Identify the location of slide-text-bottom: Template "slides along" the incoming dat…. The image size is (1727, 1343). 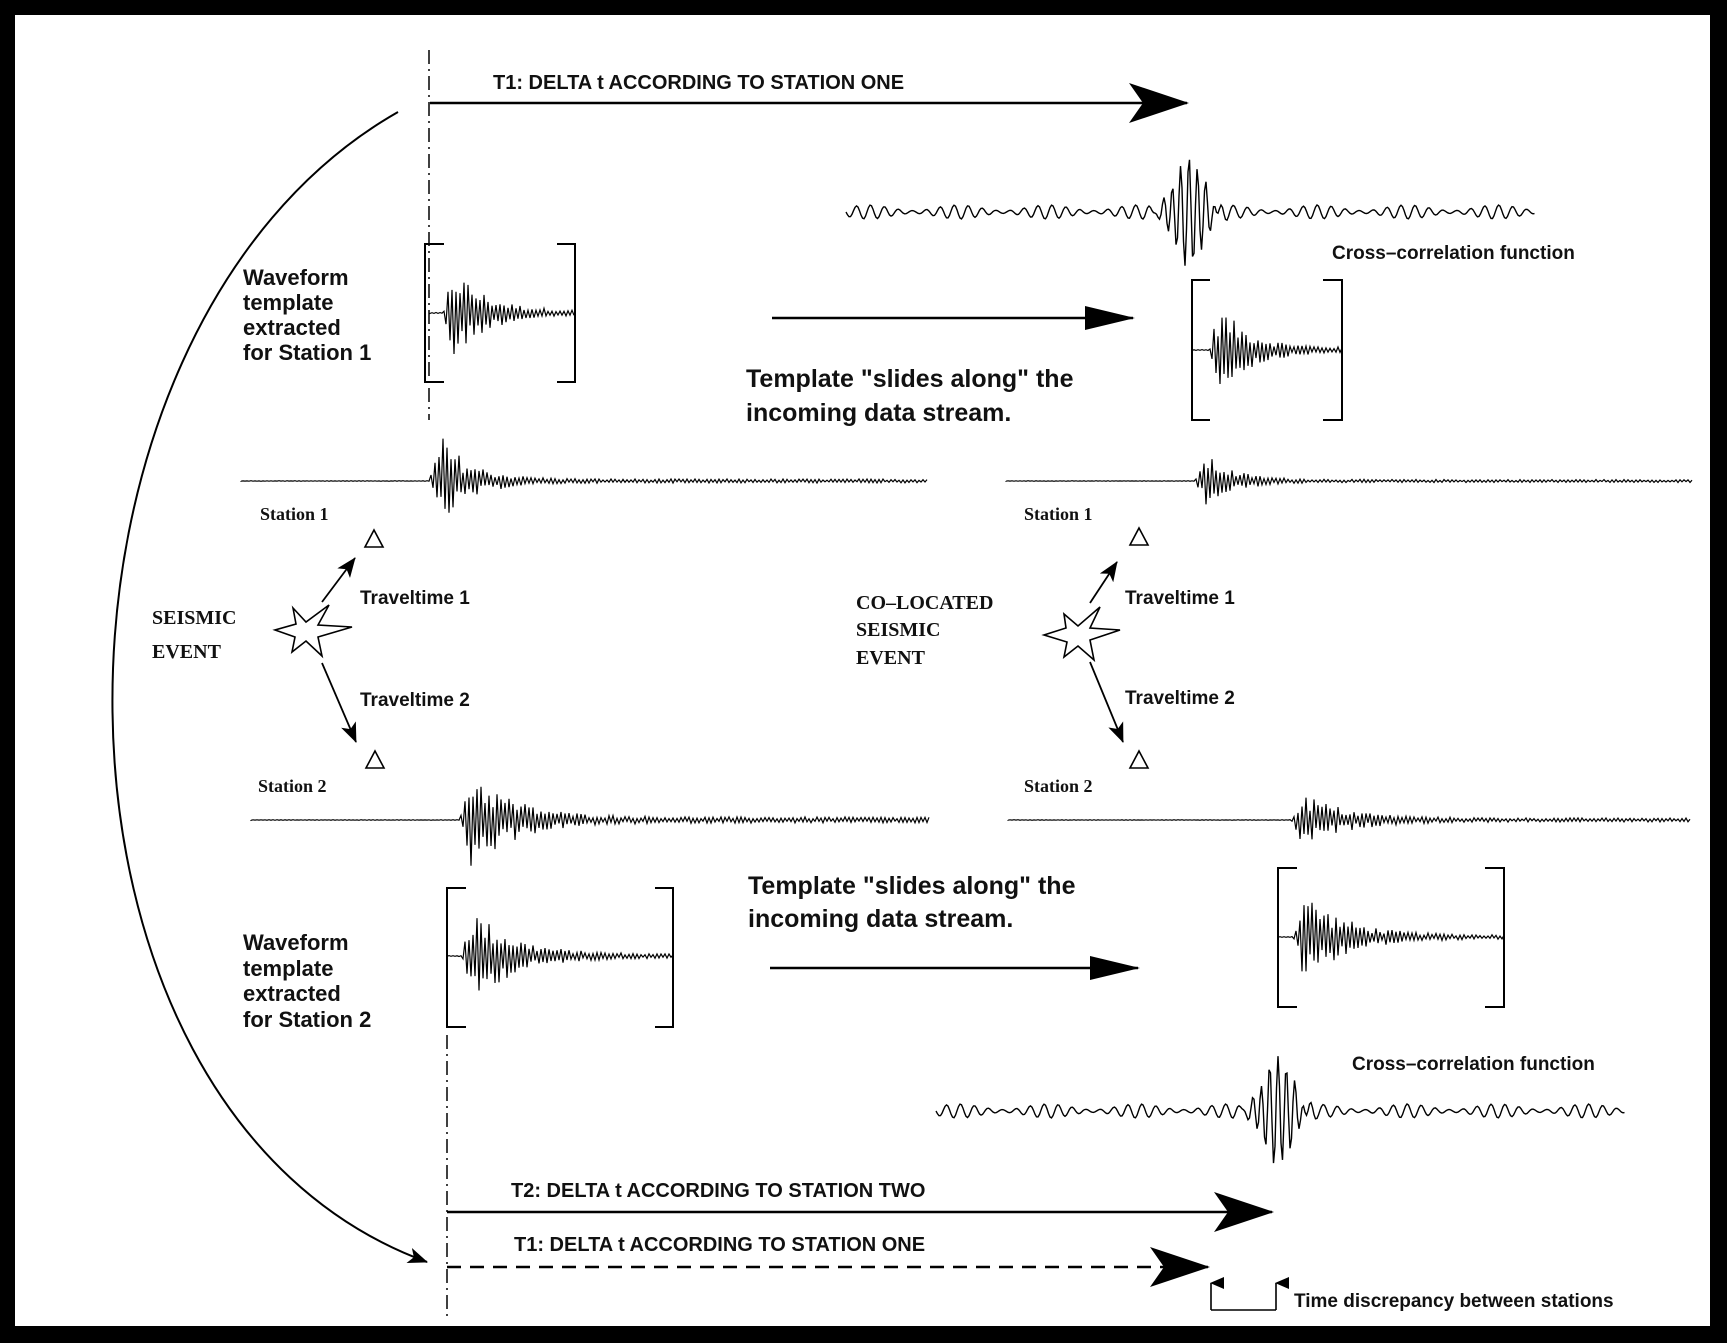
(915, 902).